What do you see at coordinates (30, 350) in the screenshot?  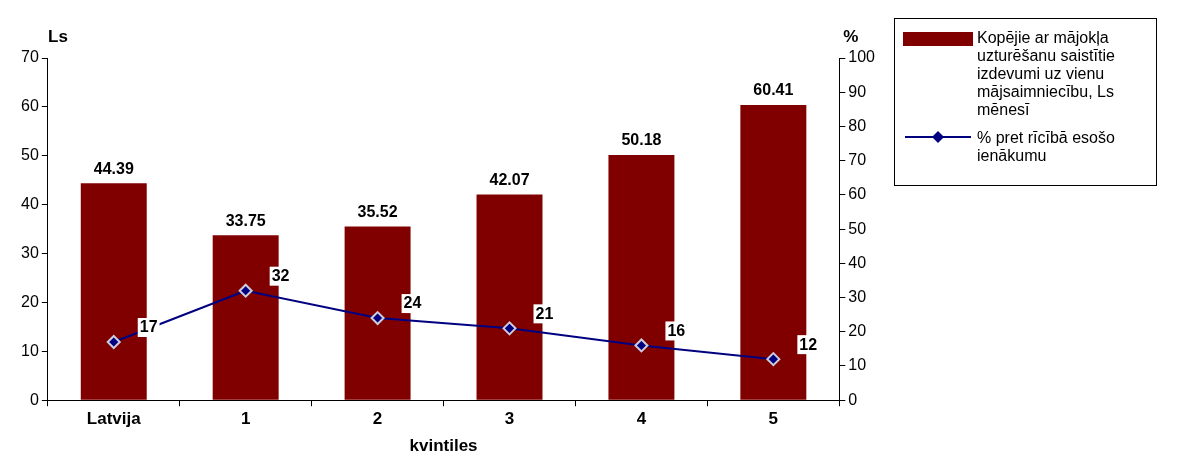 I see `y-tick-label: 10` at bounding box center [30, 350].